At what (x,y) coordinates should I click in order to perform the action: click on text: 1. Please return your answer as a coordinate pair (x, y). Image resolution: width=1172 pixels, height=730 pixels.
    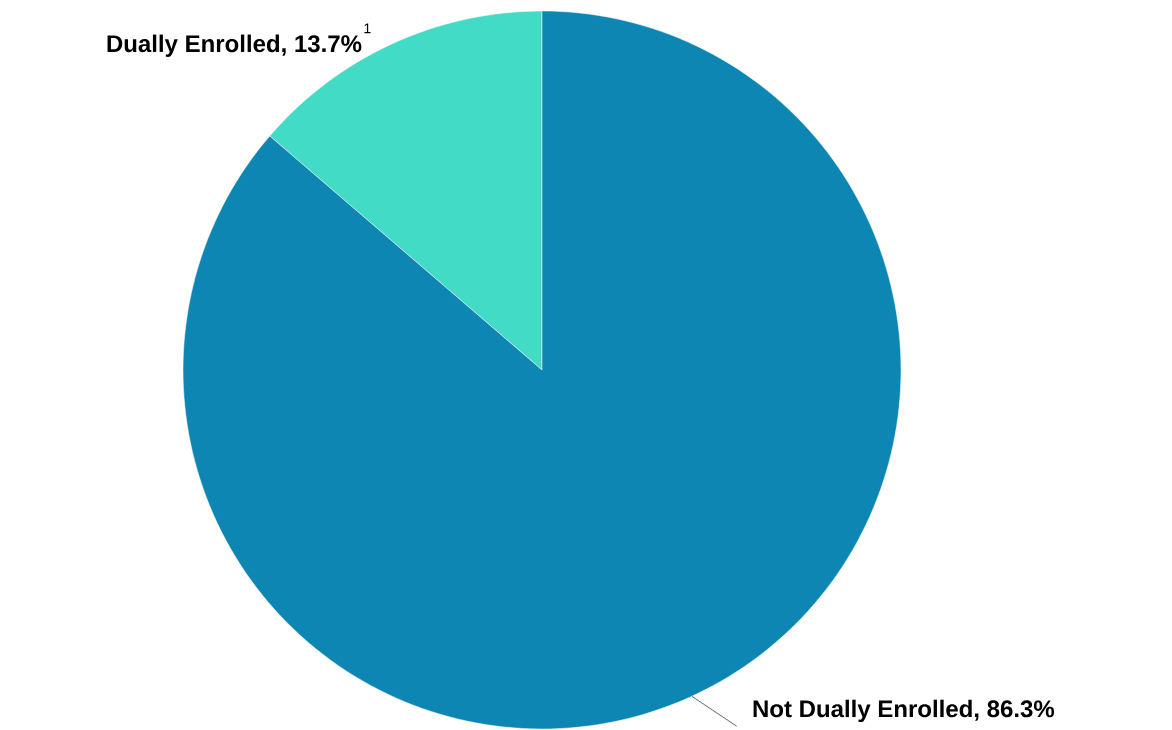
    Looking at the image, I should click on (367, 28).